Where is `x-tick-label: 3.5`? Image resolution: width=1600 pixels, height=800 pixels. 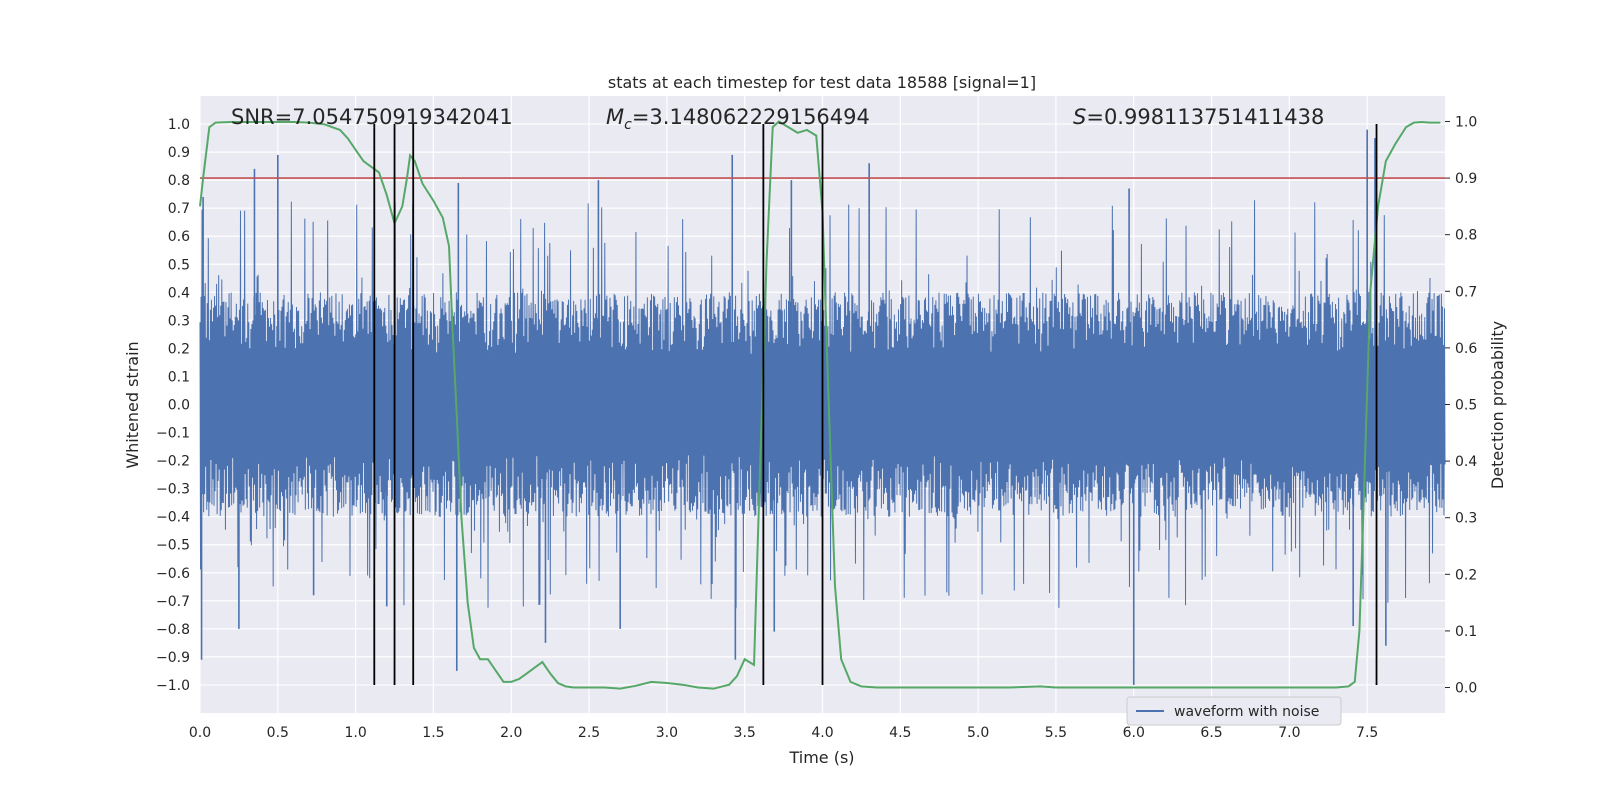 x-tick-label: 3.5 is located at coordinates (745, 733).